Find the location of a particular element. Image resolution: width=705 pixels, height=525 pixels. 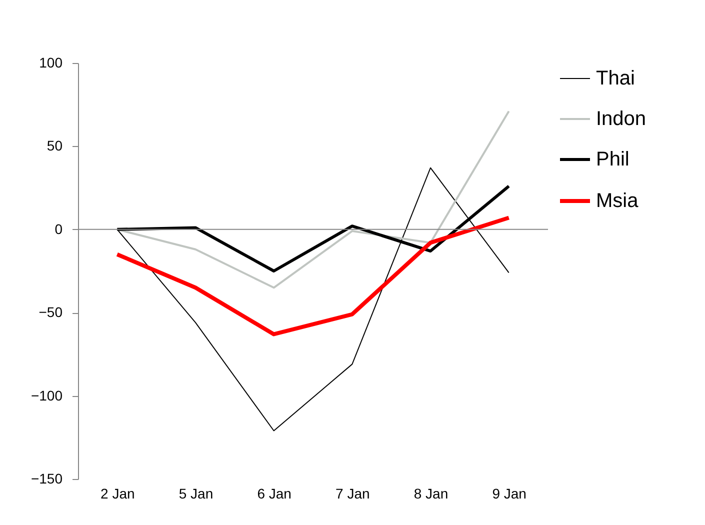

legend-label: Msia is located at coordinates (618, 201).